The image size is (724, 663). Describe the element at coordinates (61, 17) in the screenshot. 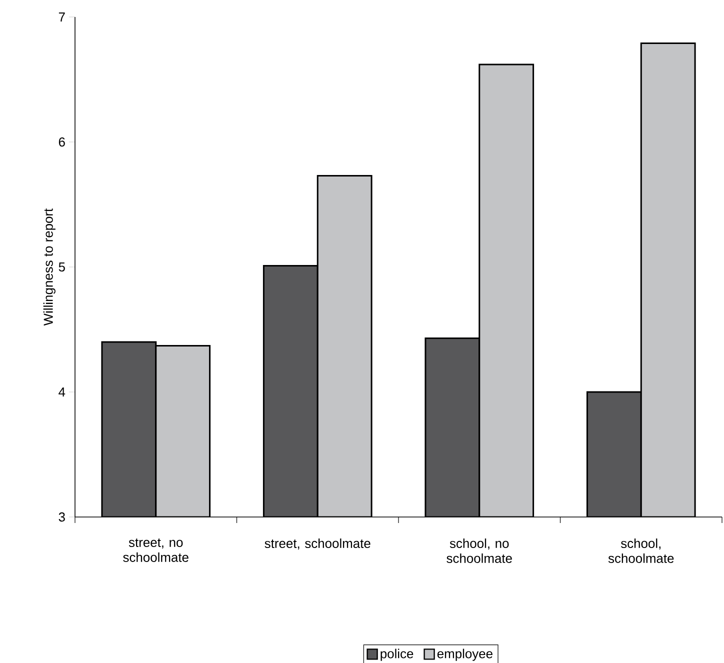

I see `y-tick-label: 7` at that location.